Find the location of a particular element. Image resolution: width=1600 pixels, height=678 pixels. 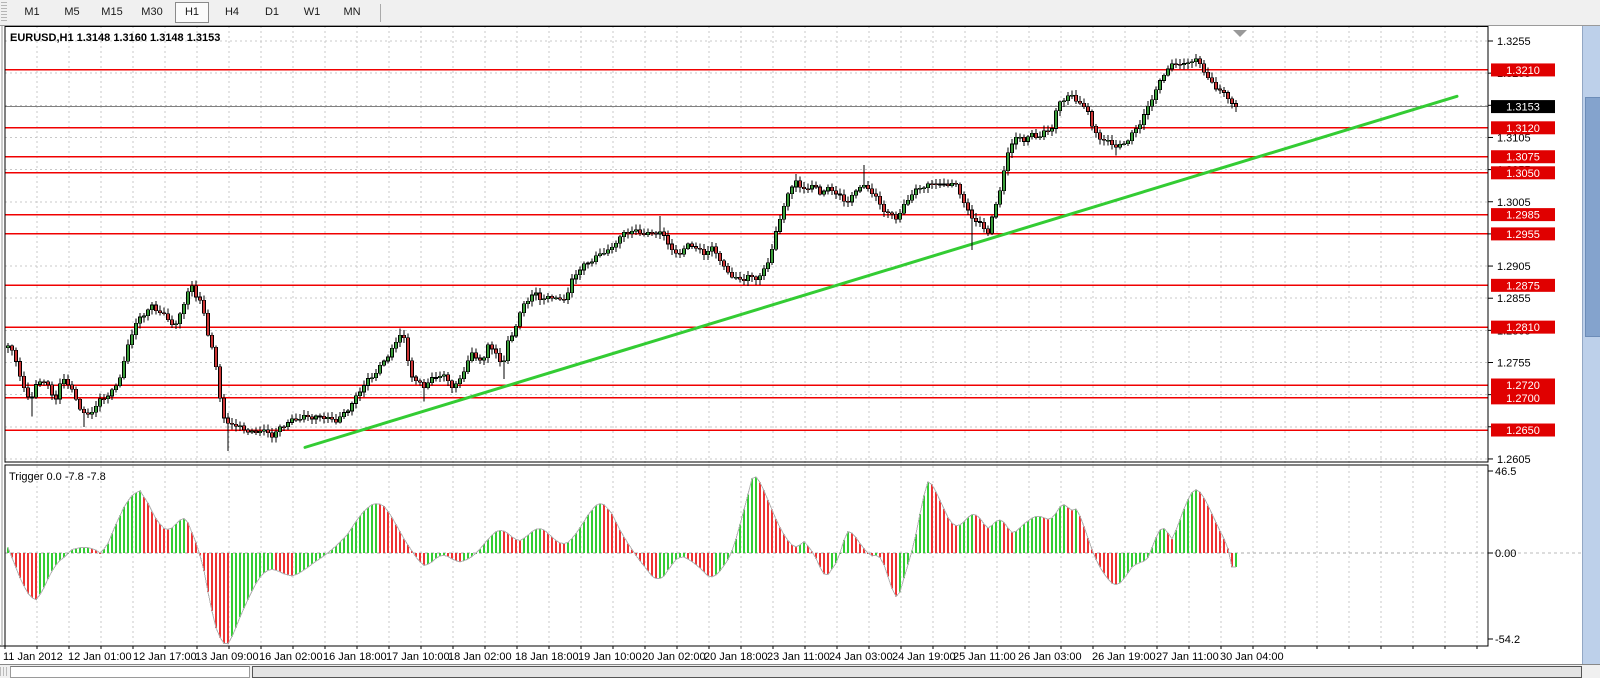

timeframe-button-H1: H1 is located at coordinates (192, 12).